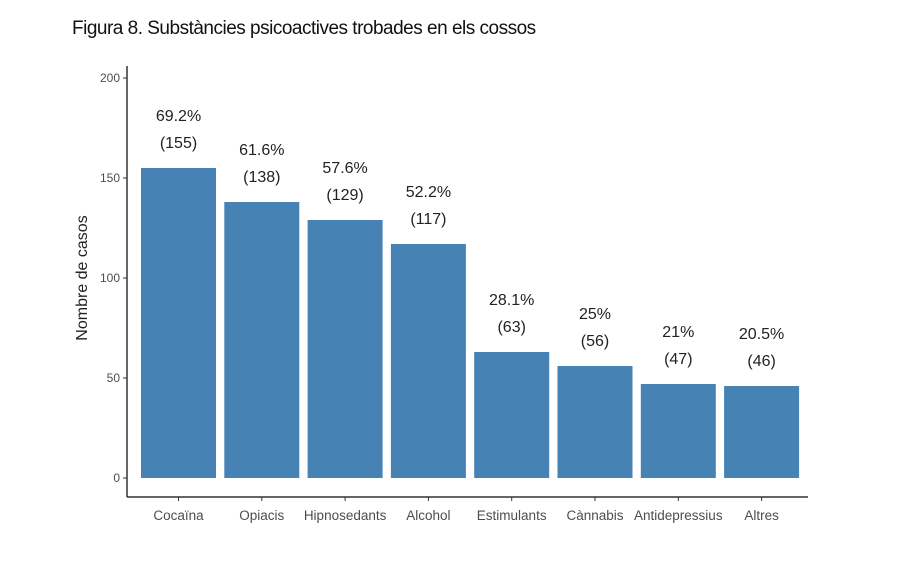 The height and width of the screenshot is (565, 912). What do you see at coordinates (428, 515) in the screenshot?
I see `x-tick-label: Alcohol` at bounding box center [428, 515].